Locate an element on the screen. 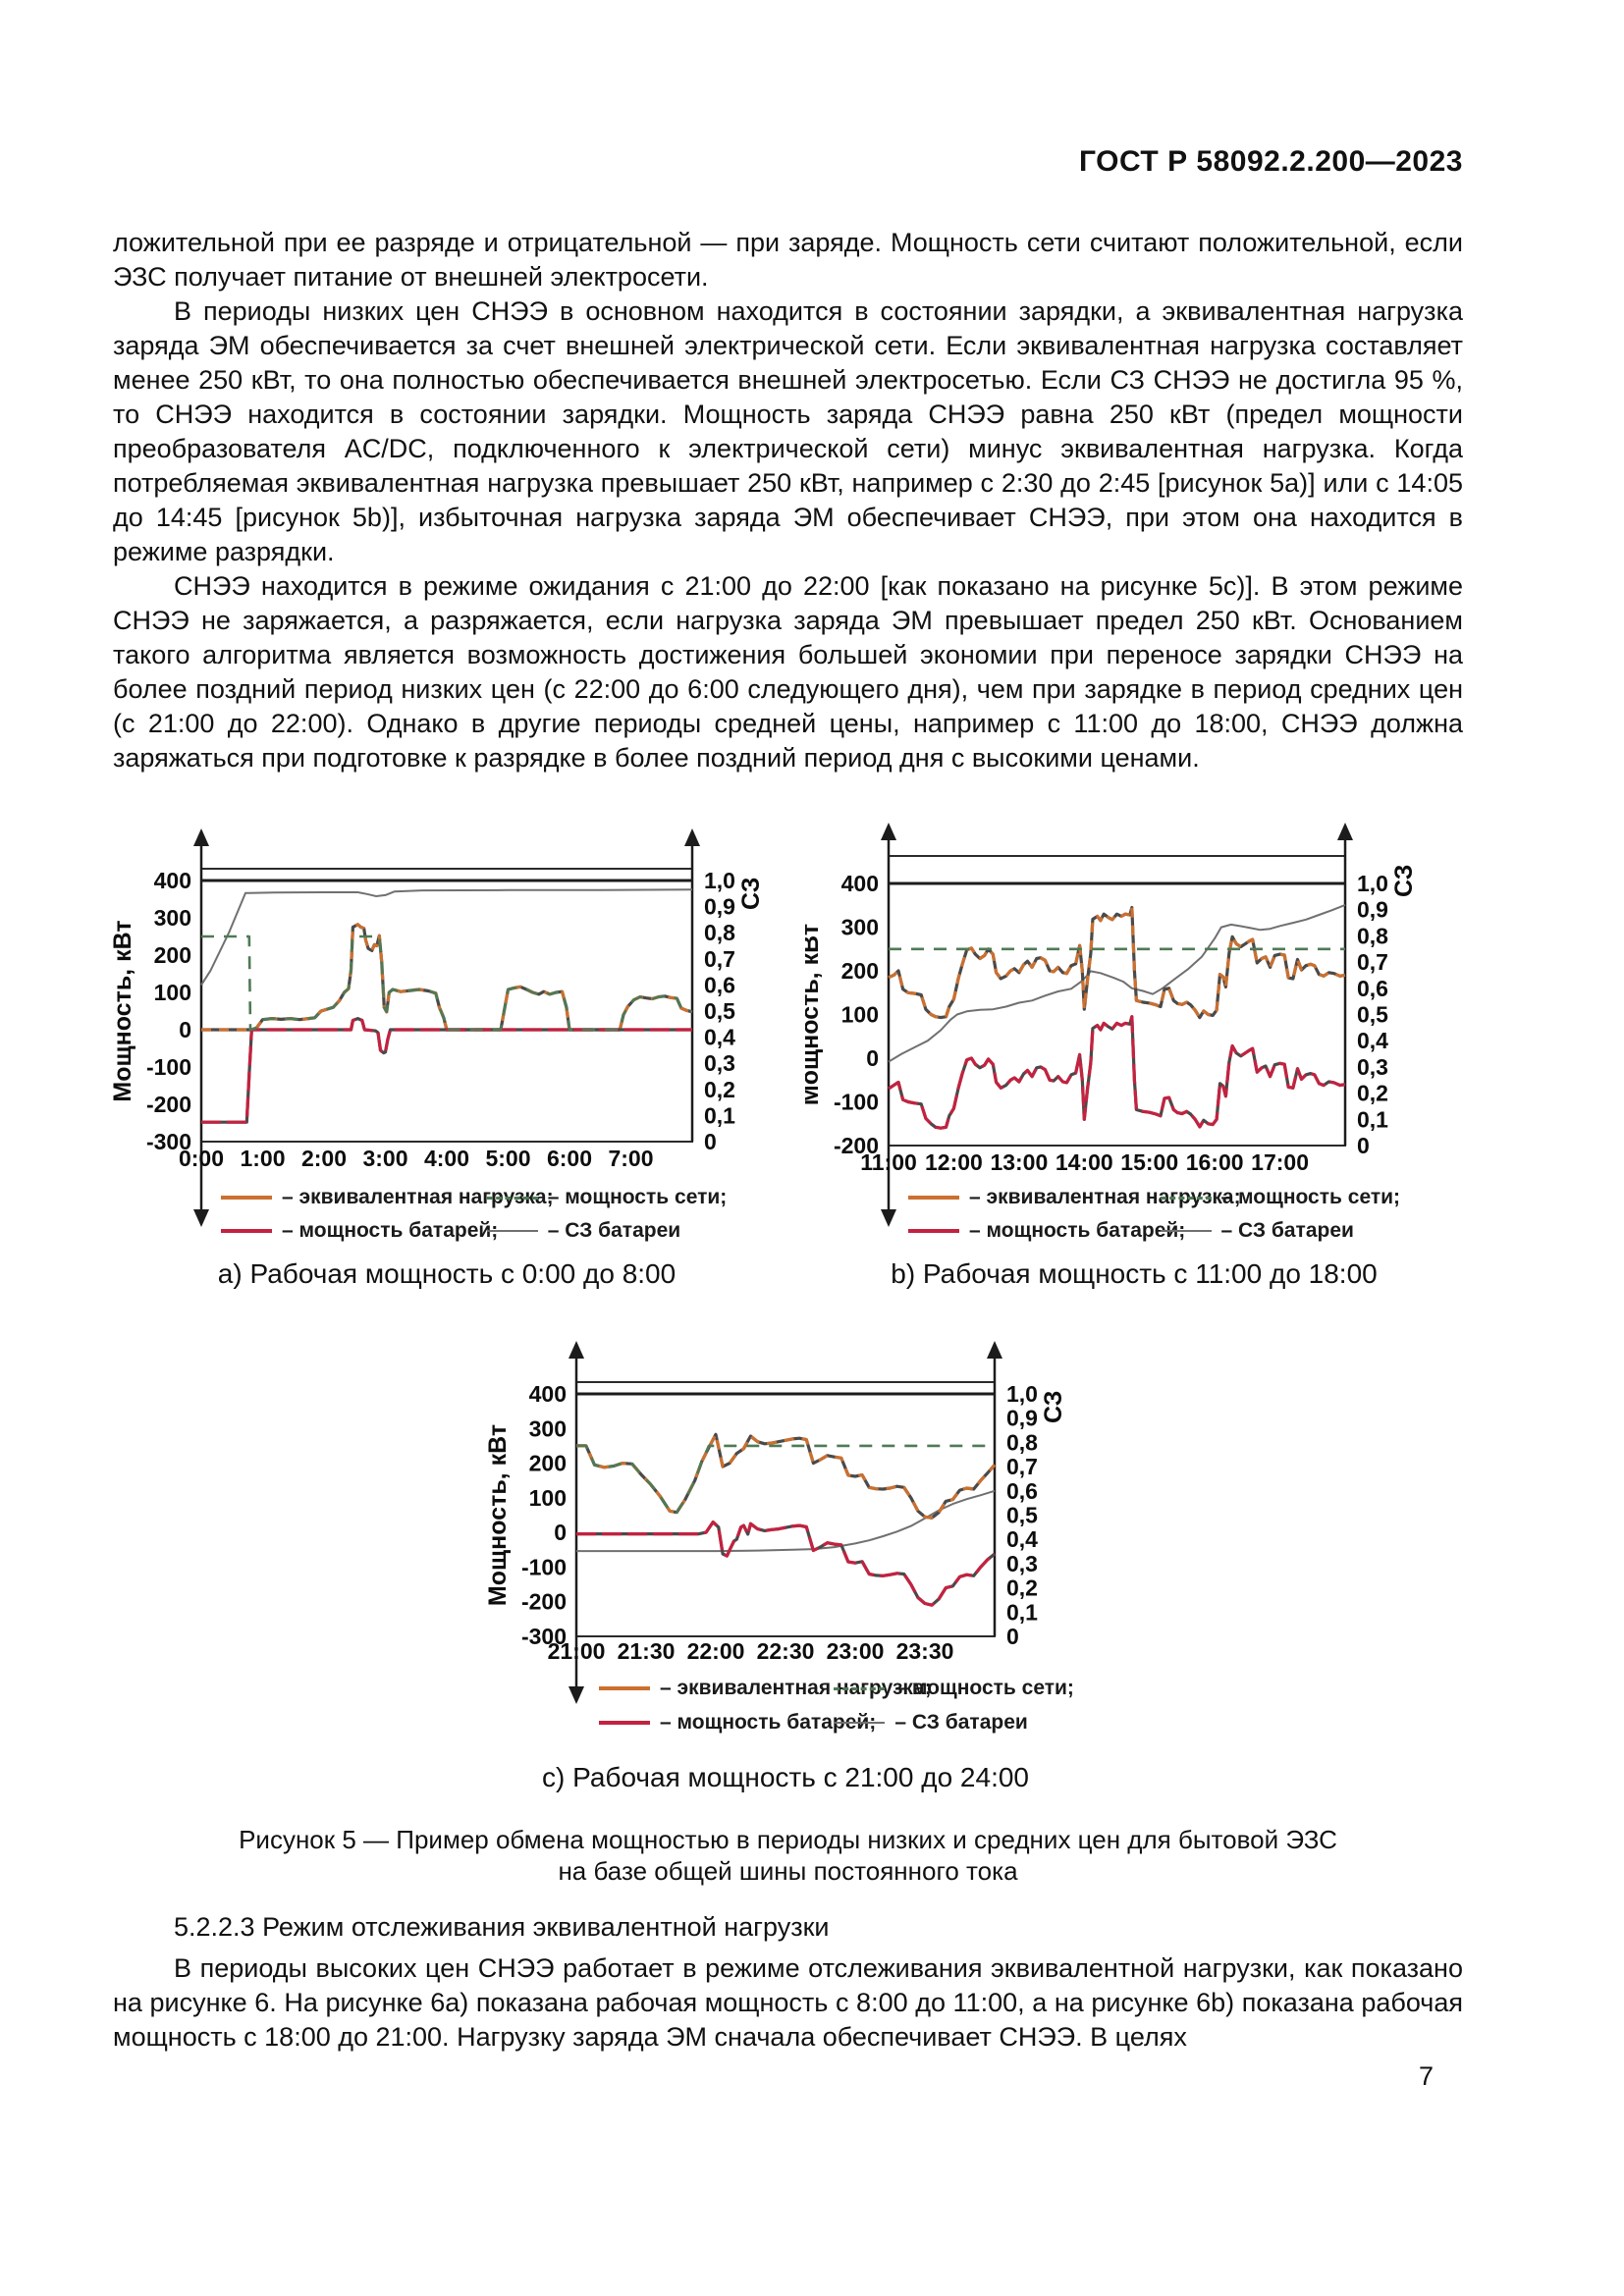 Image resolution: width=1624 pixels, height=2296 pixels. chart-b-legend-row-2: – мощность батарей; – СЗ батареи is located at coordinates (1131, 1231).